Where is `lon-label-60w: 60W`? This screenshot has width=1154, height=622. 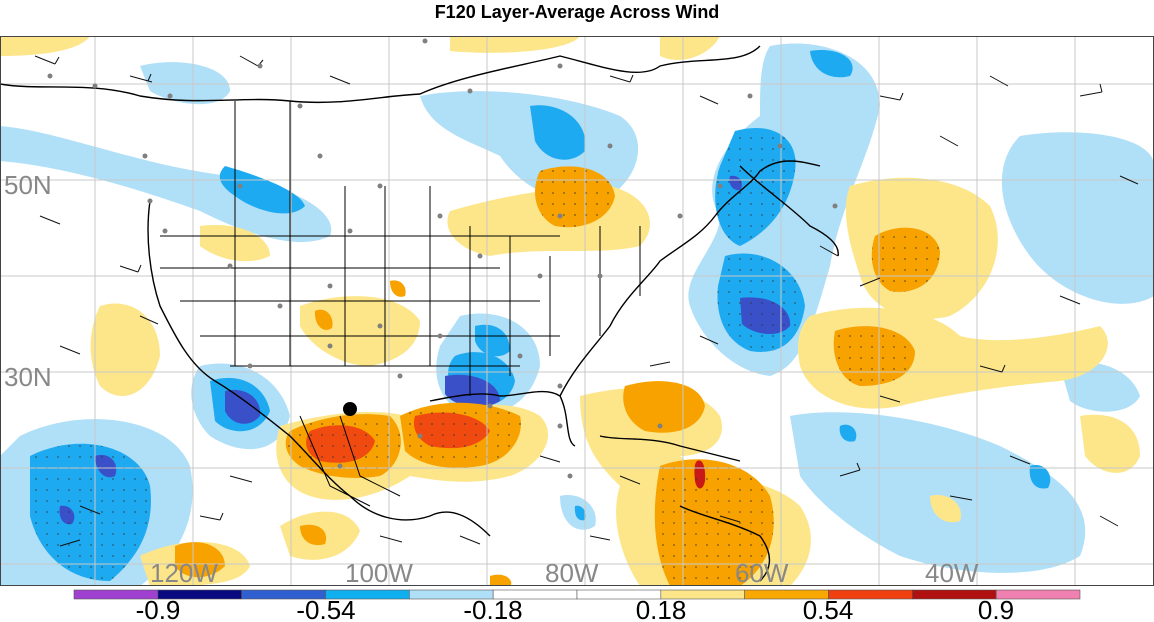
lon-label-60w: 60W is located at coordinates (762, 572).